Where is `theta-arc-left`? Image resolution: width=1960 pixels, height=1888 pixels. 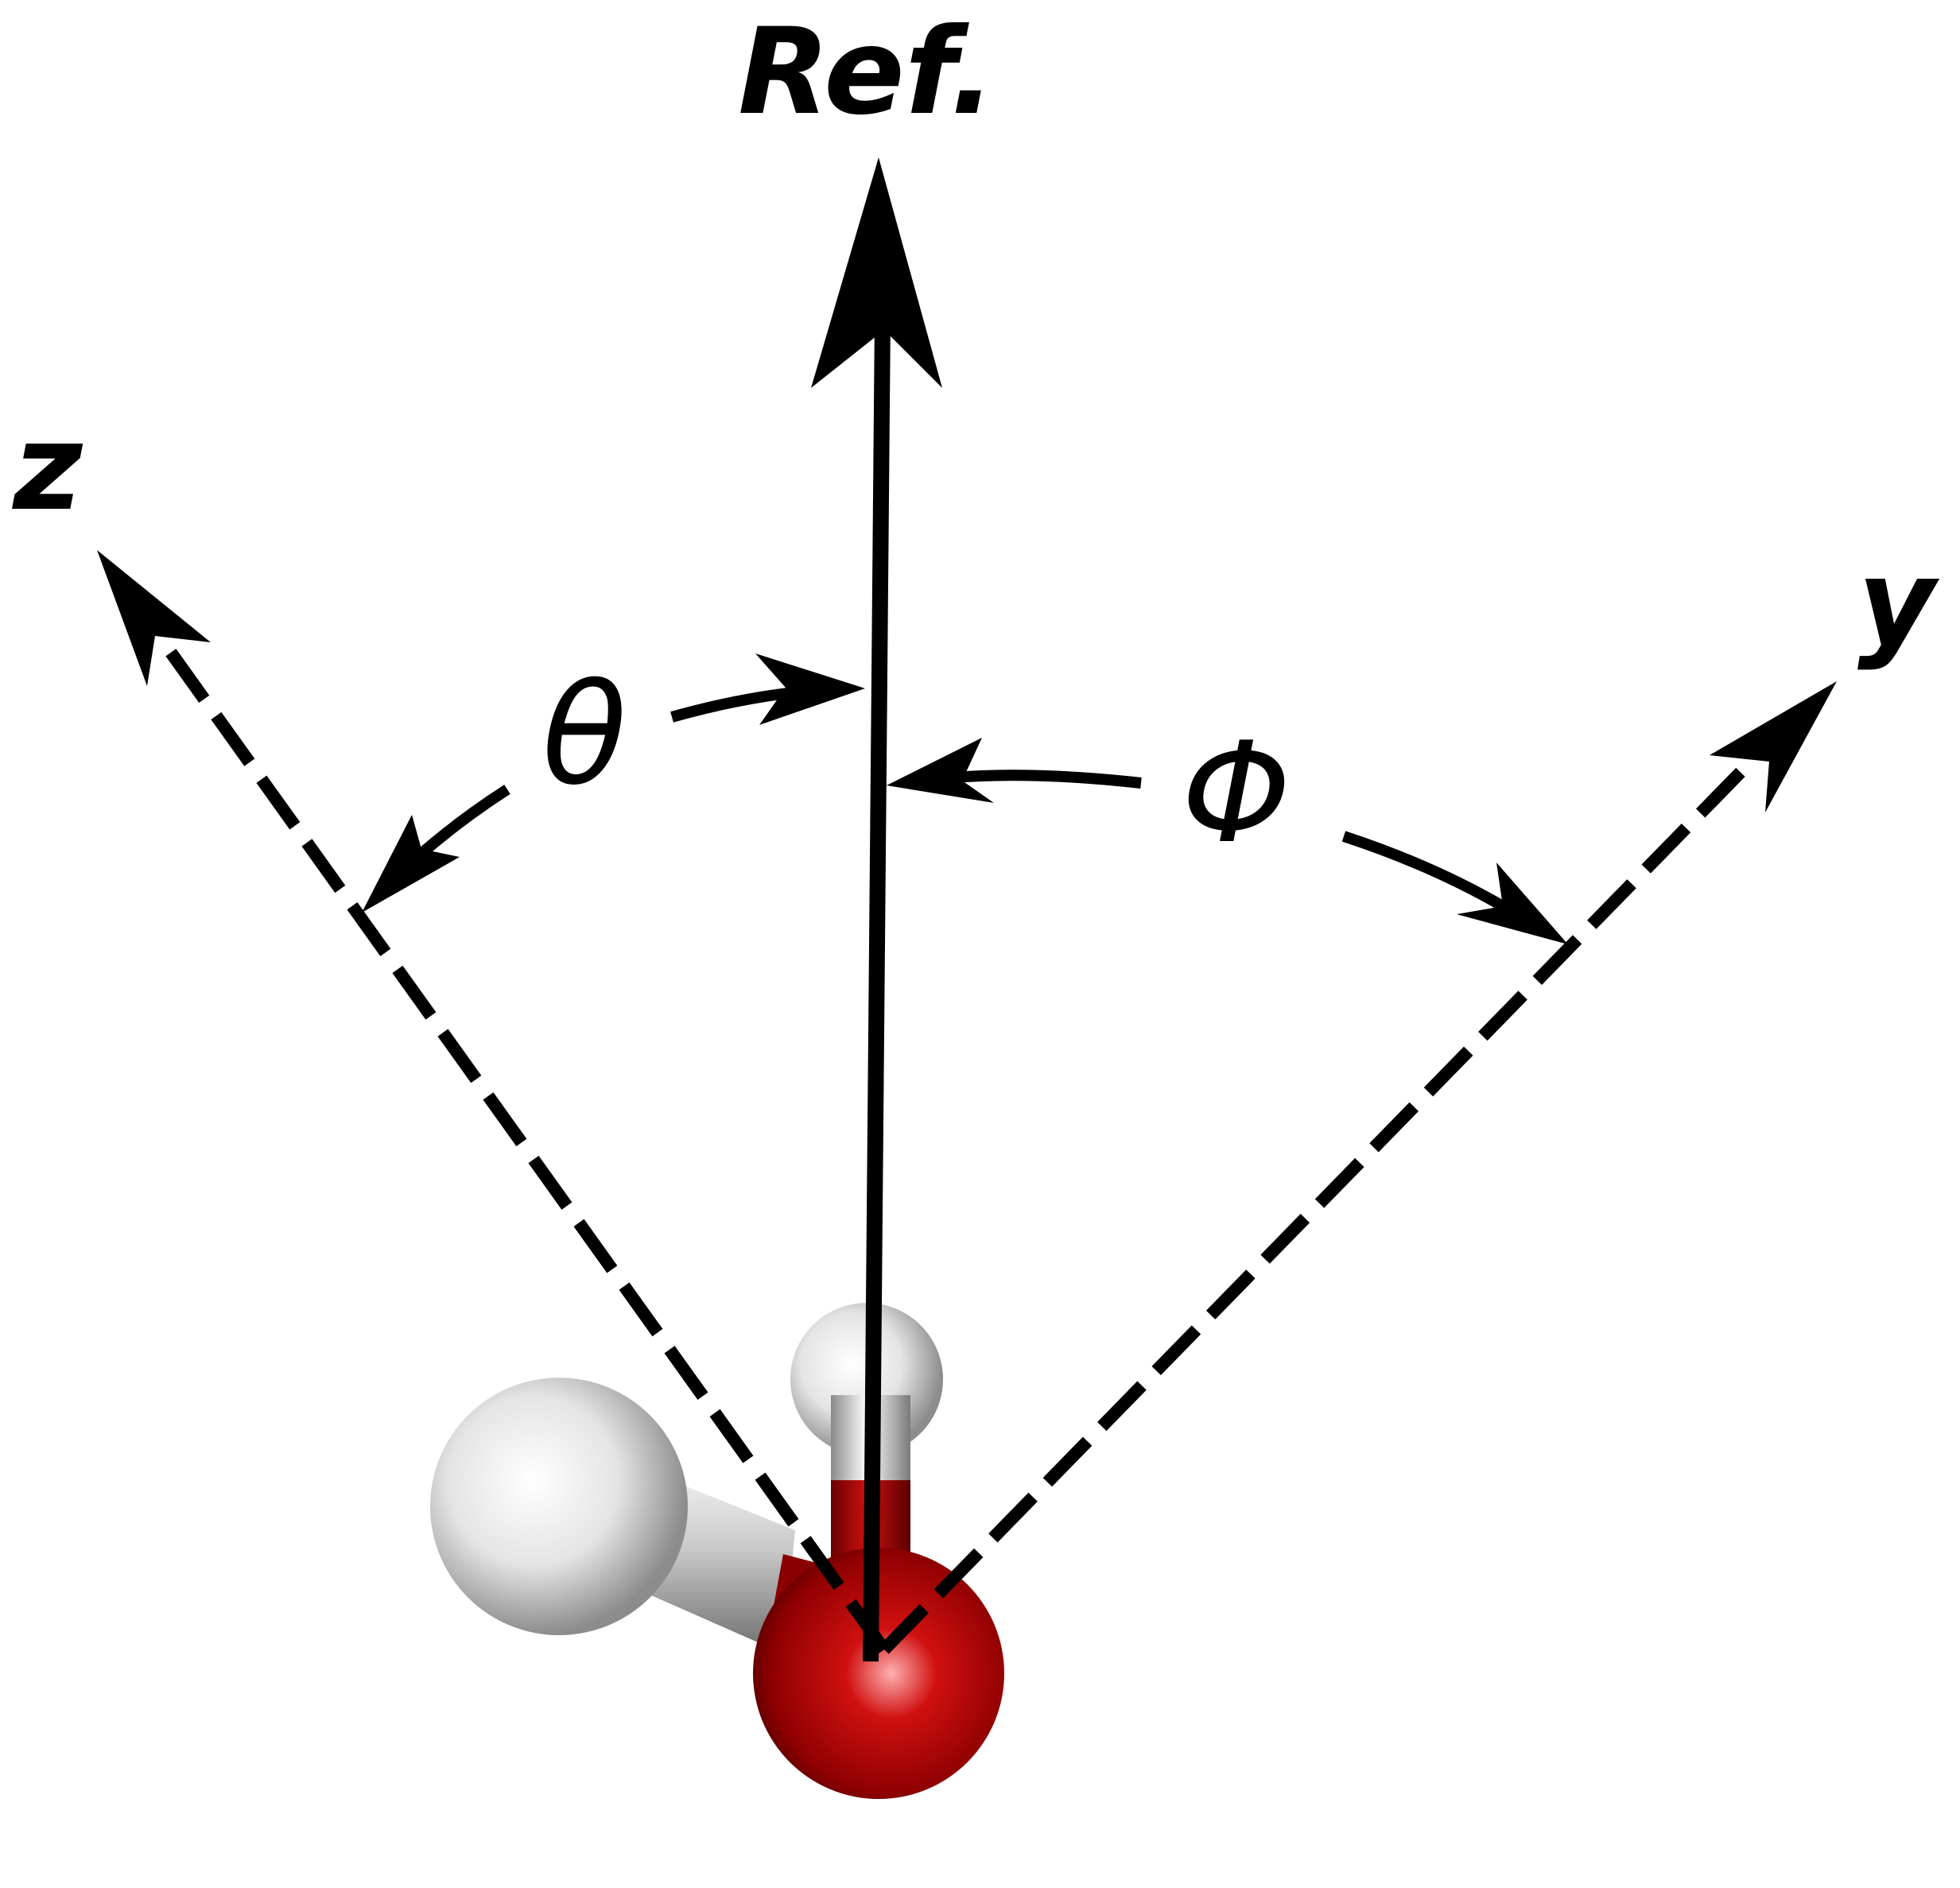
theta-arc-left is located at coordinates (461, 823).